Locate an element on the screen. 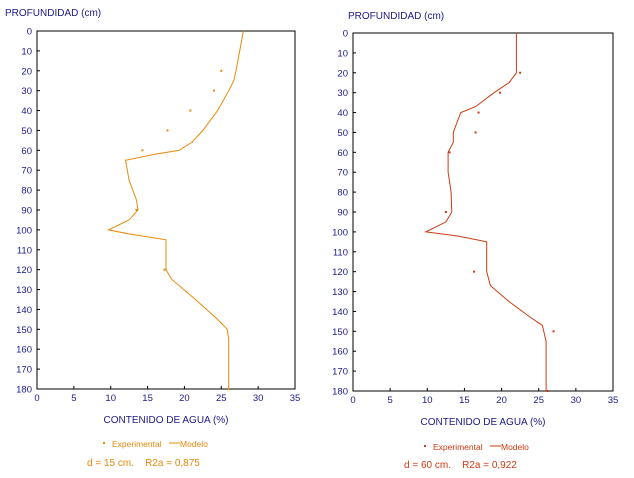 This screenshot has height=478, width=634. fit-annotation: d = 15 cm. R2a = 0,875 is located at coordinates (143, 463).